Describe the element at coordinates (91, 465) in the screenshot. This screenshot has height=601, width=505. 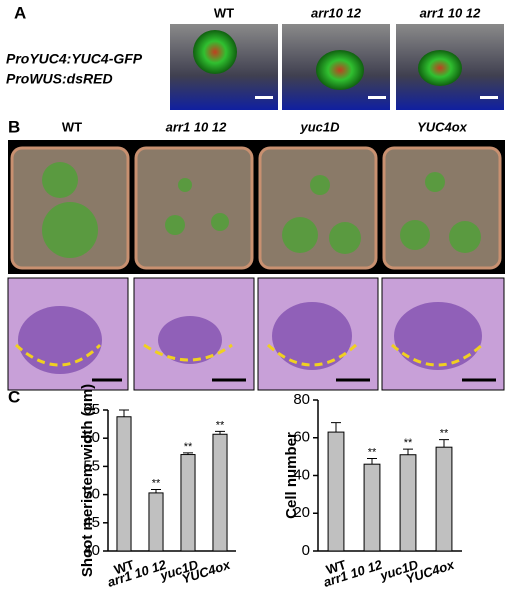
I see `y-tick-label: 55` at that location.